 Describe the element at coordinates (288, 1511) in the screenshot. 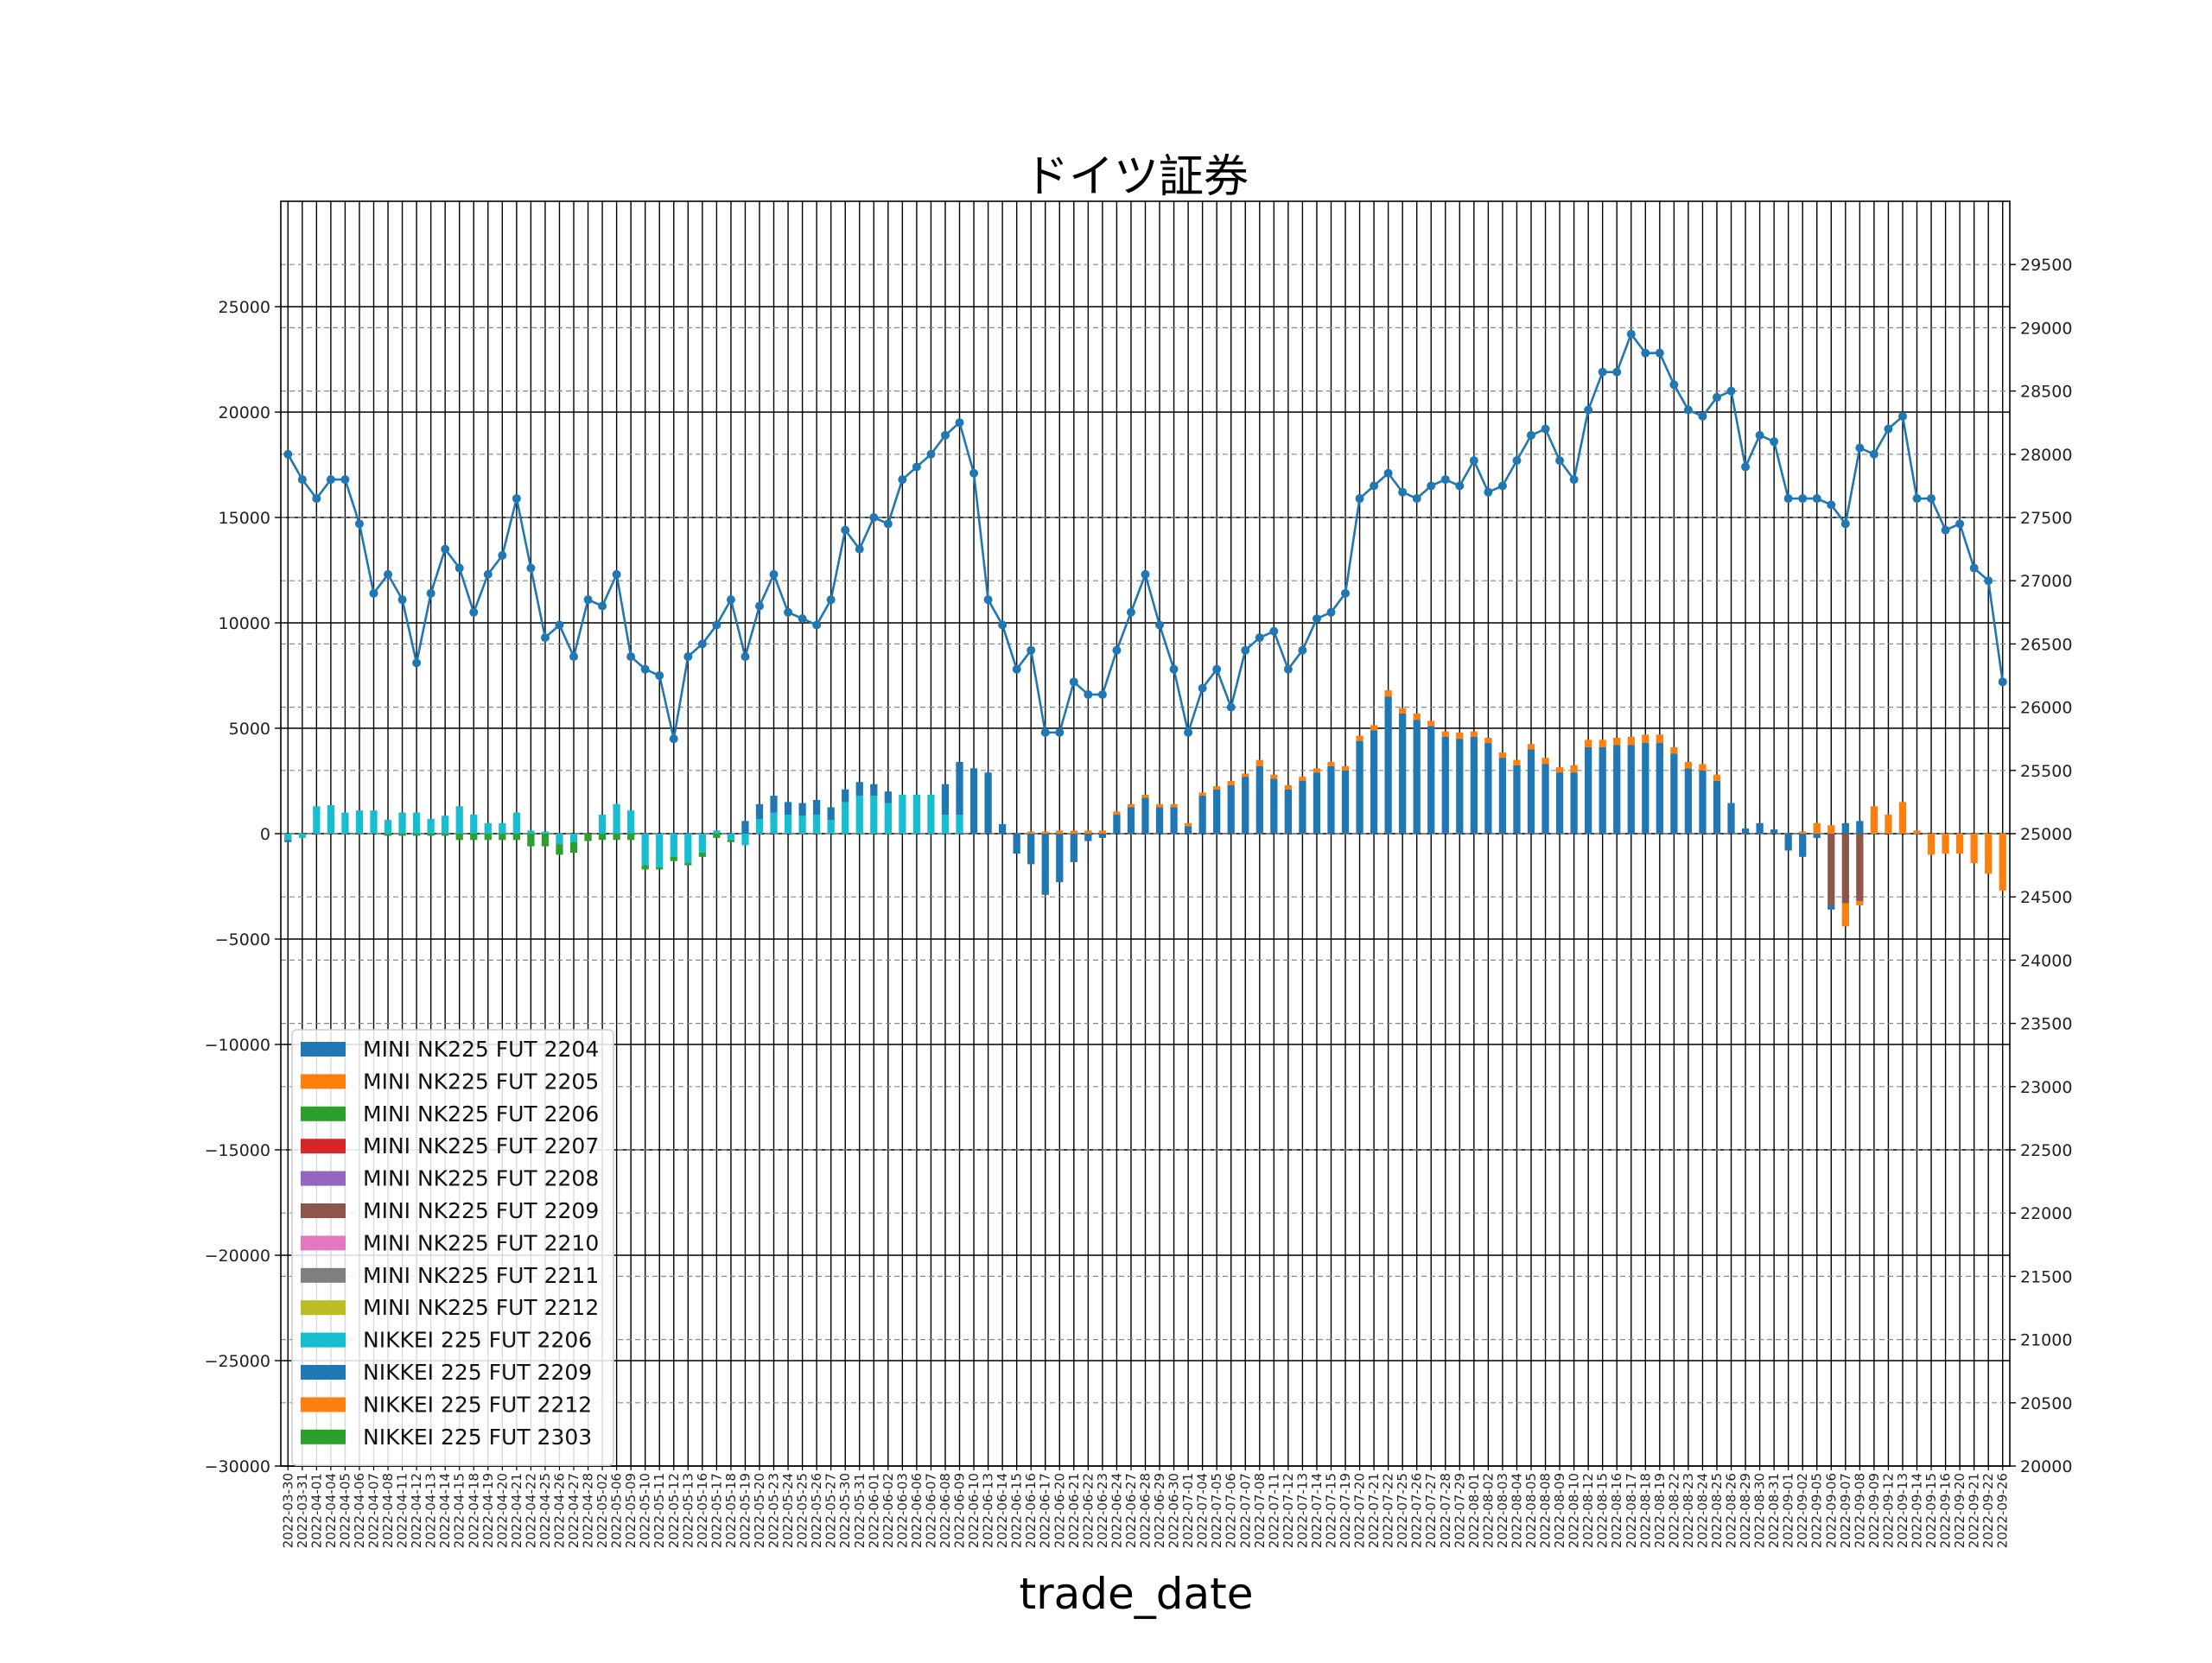

I see `x-tick-label: 2022-03-30` at that location.